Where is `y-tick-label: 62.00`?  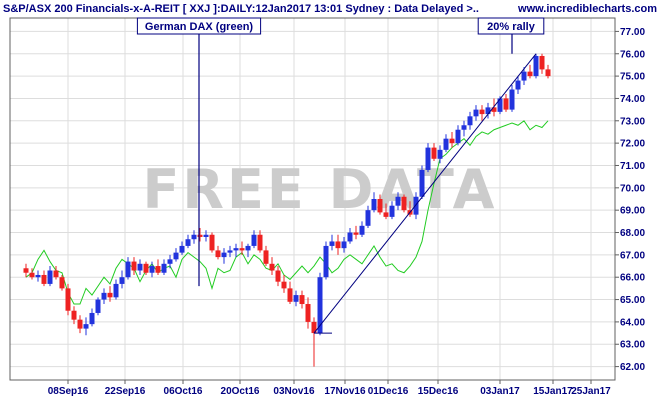
y-tick-label: 62.00 is located at coordinates (632, 367).